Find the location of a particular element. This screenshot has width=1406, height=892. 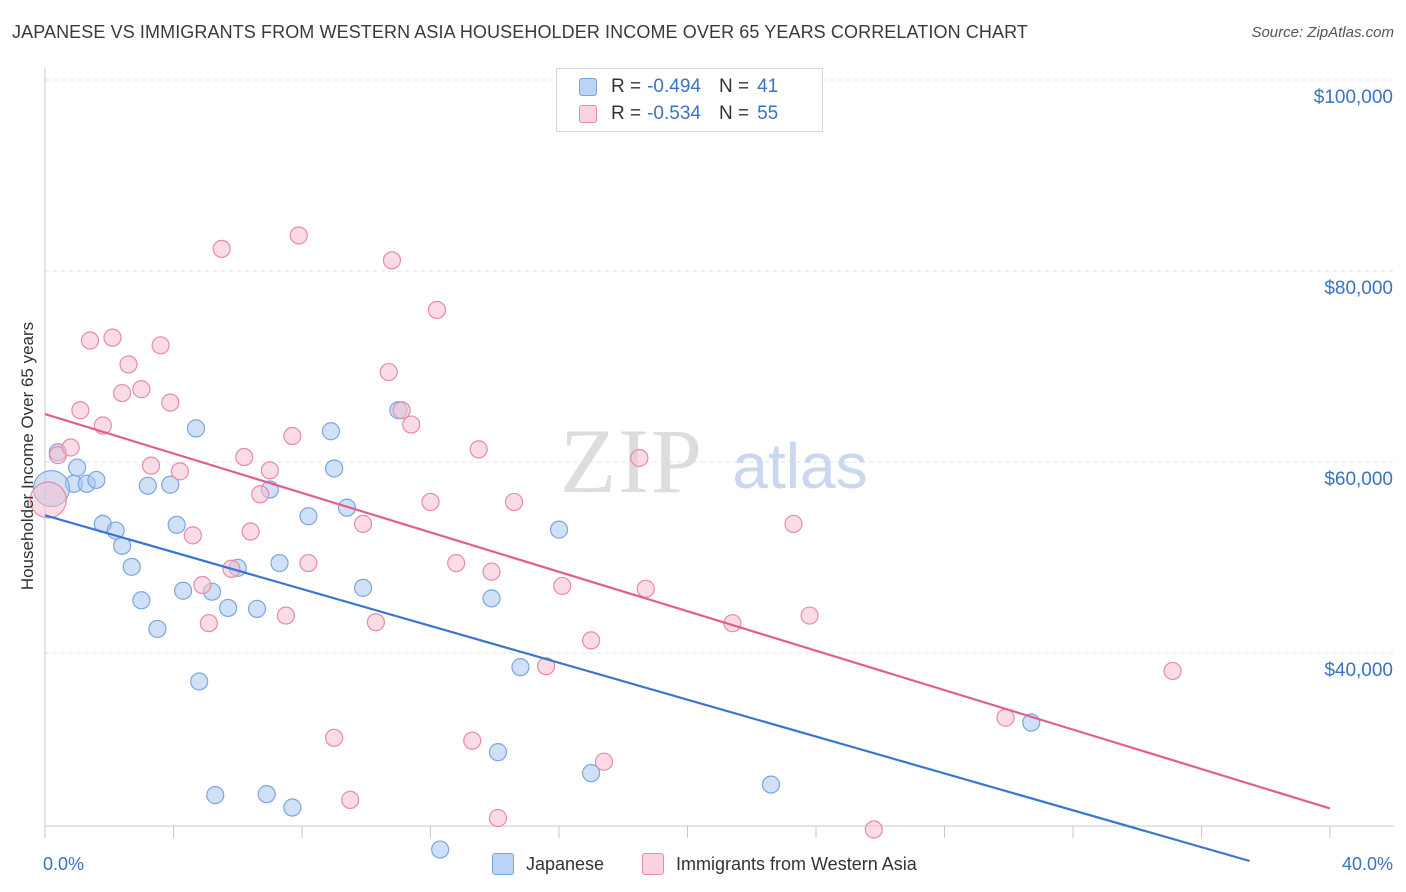

r-value: -0.494 is located at coordinates (674, 86).